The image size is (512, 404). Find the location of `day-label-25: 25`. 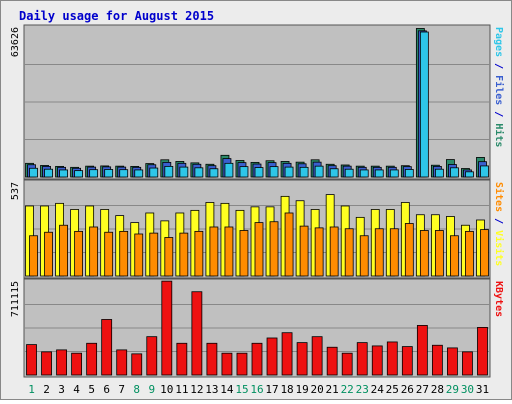

day-label-25: 25 is located at coordinates (392, 389).